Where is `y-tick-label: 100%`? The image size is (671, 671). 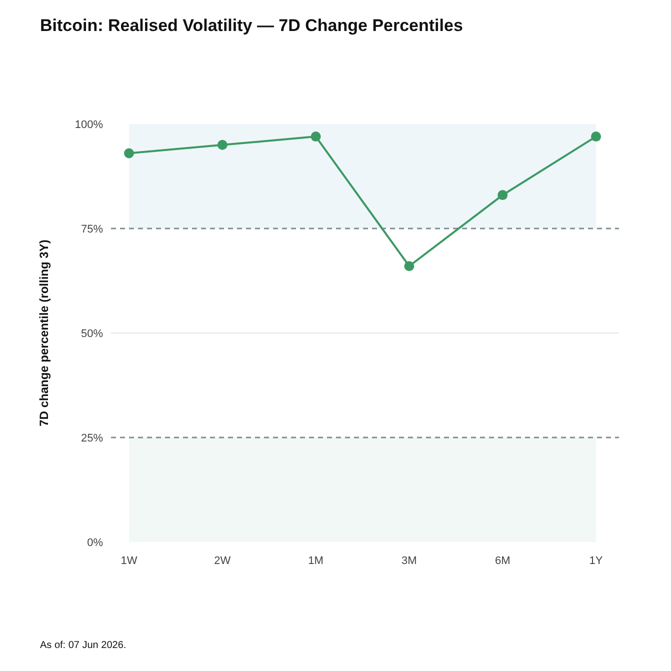
y-tick-label: 100% is located at coordinates (89, 124).